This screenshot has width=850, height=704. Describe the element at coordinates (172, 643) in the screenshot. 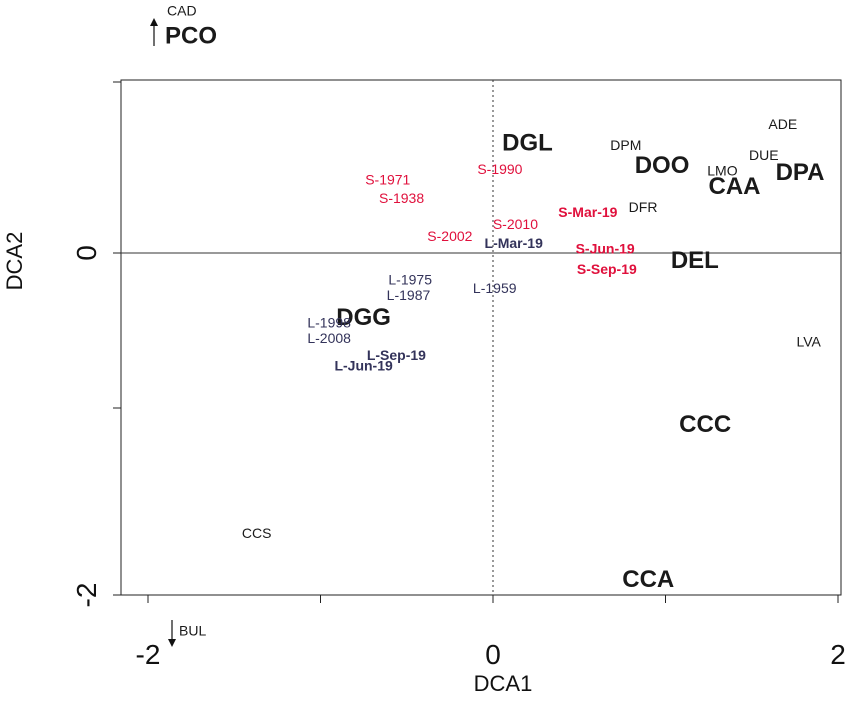

I see `down-arrow-head-icon` at that location.